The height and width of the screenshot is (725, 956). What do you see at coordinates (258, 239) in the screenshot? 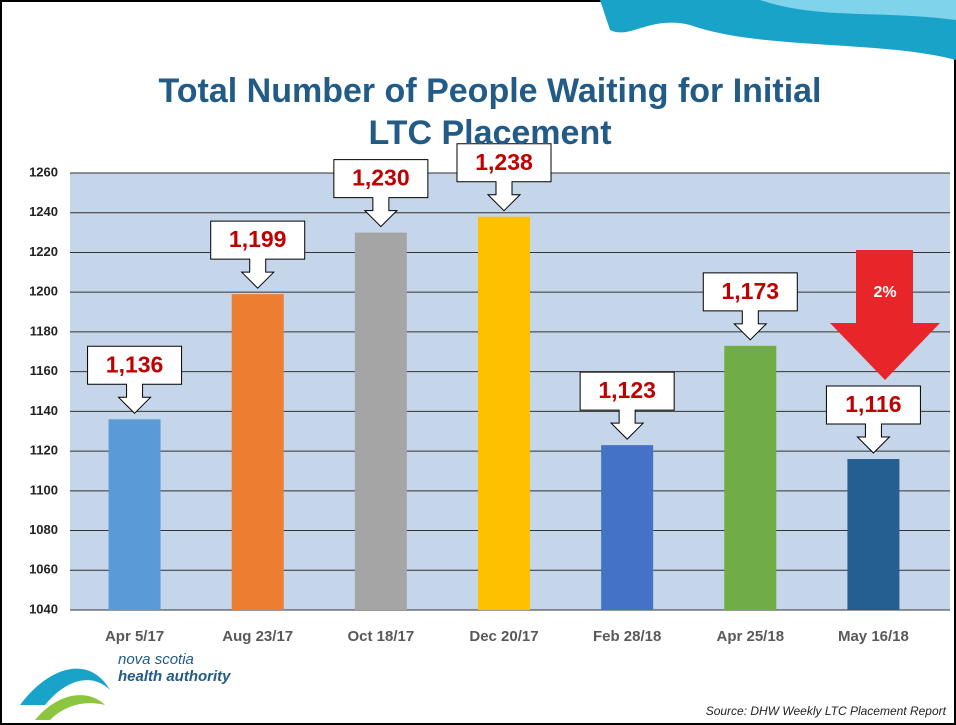
I see `value-label: 1,199` at bounding box center [258, 239].